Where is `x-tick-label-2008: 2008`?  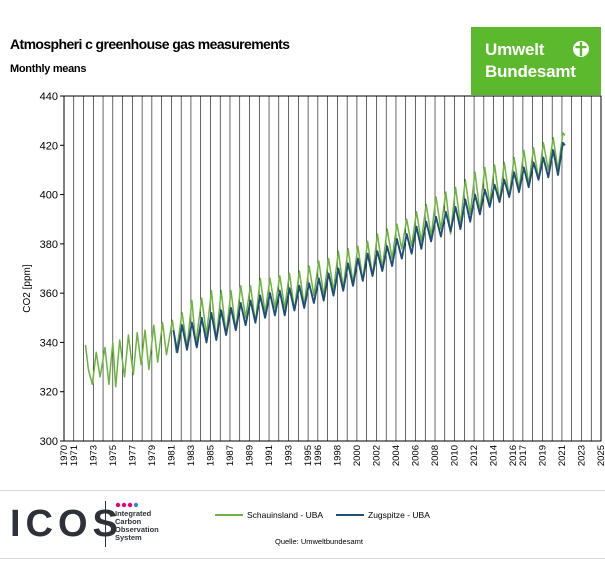
x-tick-label-2008: 2008 is located at coordinates (435, 455).